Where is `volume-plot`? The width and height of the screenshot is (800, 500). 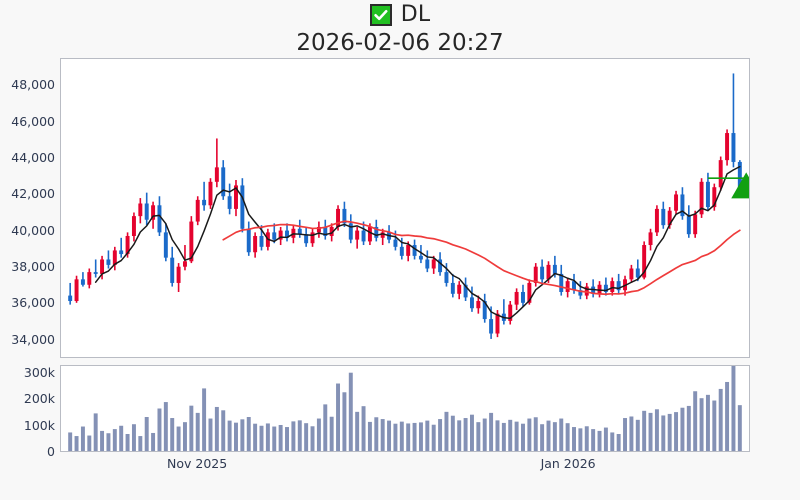
volume-plot is located at coordinates (405, 408).